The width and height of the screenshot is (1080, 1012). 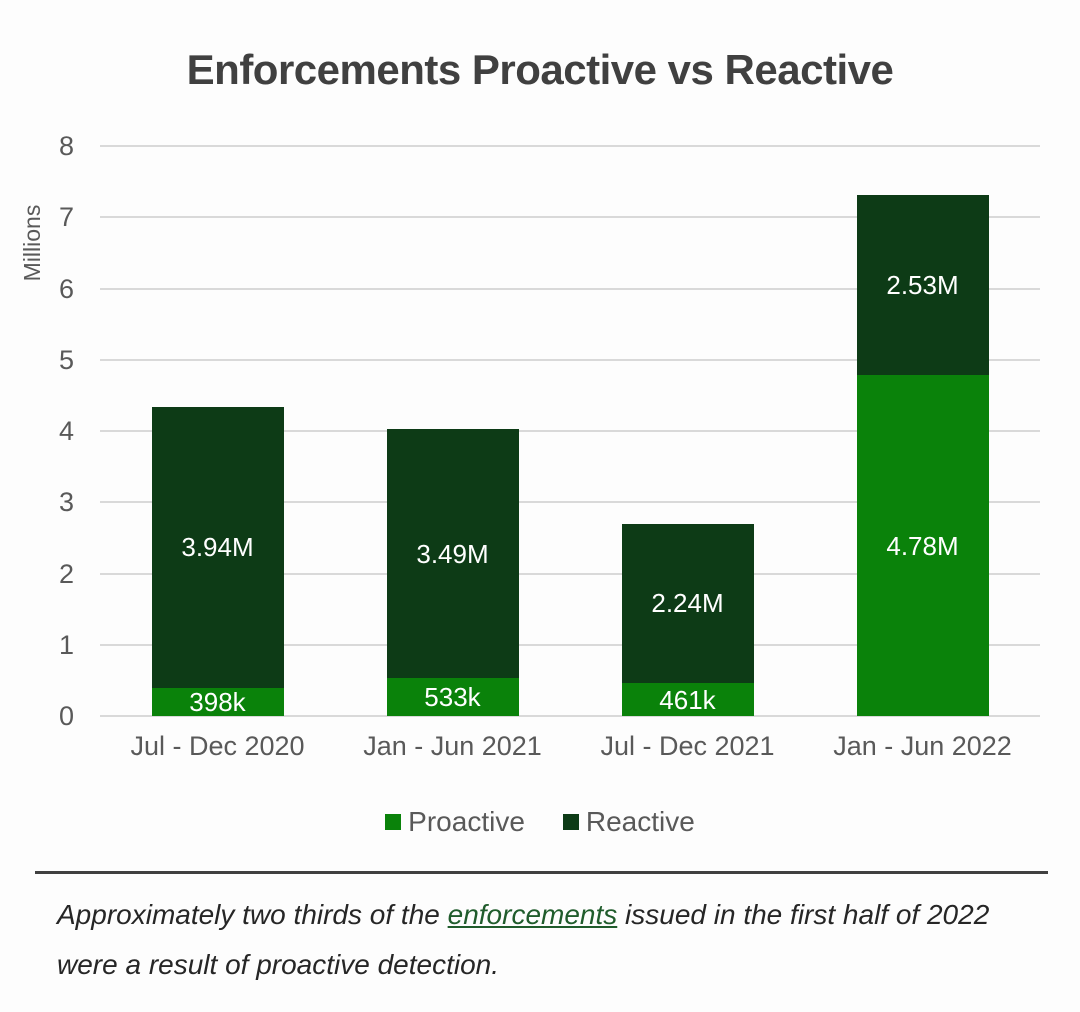 I want to click on y-axis-tick-label: 6, so click(x=66, y=288).